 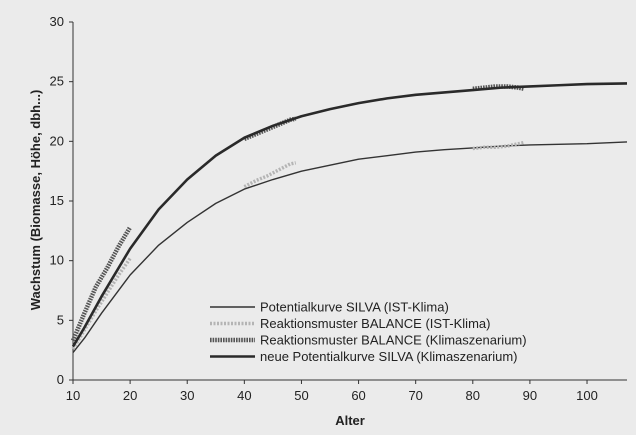 What do you see at coordinates (60, 379) in the screenshot?
I see `y-tick-label: 0` at bounding box center [60, 379].